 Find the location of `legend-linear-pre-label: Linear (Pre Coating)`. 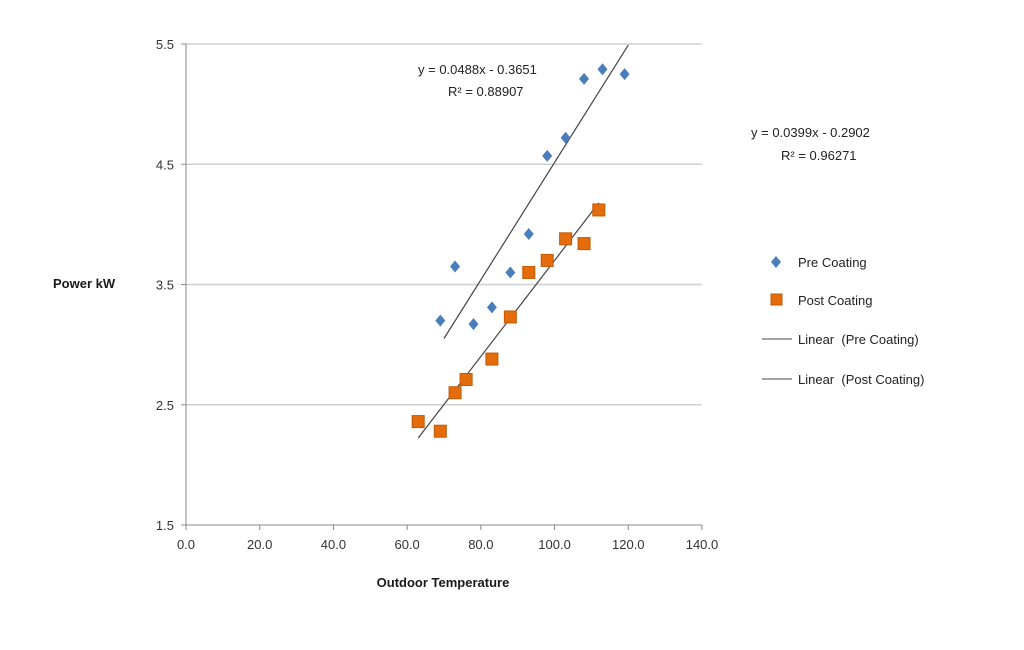

legend-linear-pre-label: Linear (Pre Coating) is located at coordinates (858, 339).